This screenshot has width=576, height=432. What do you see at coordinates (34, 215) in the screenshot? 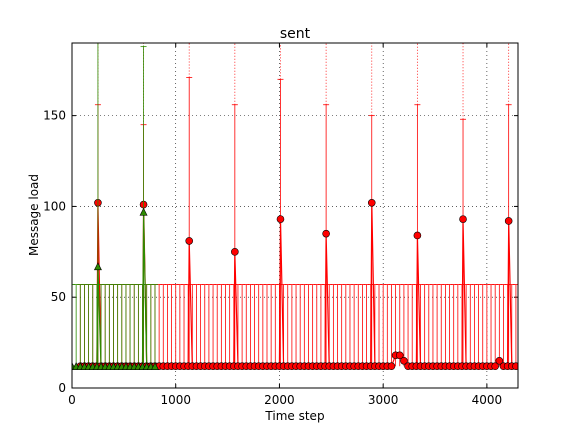
I see `y-axis-title: Message load` at bounding box center [34, 215].